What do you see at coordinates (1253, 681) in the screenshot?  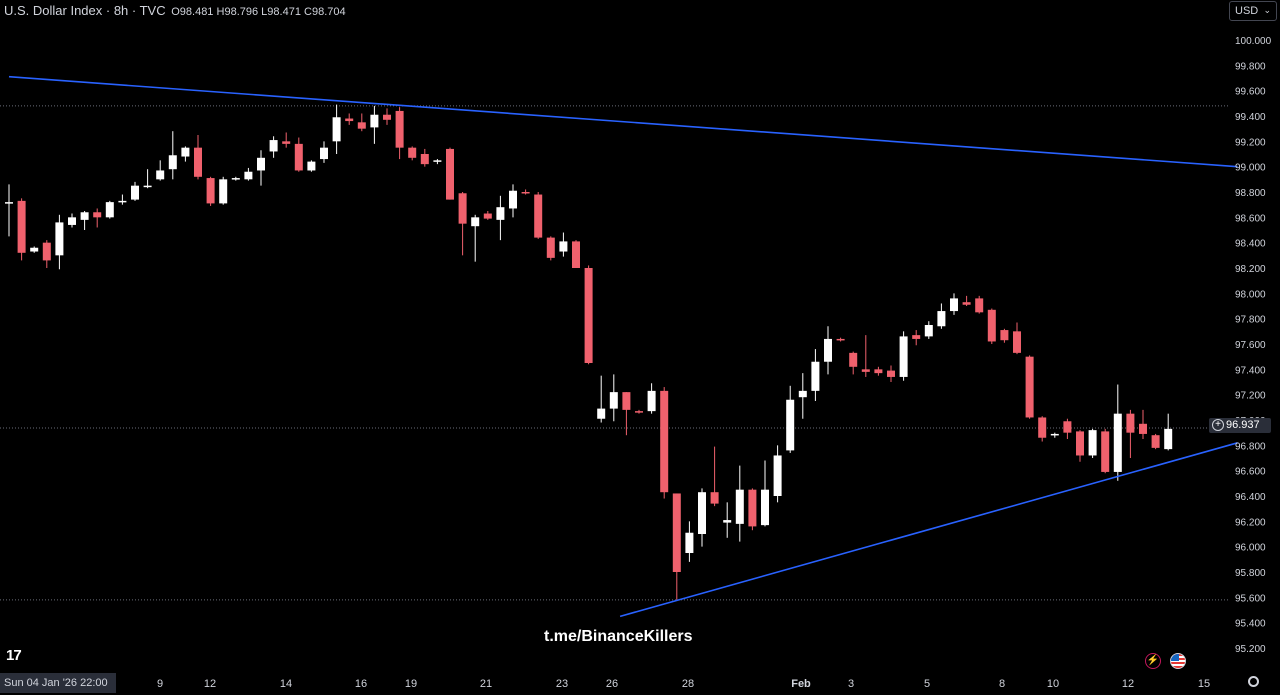 I see `gear-icon` at bounding box center [1253, 681].